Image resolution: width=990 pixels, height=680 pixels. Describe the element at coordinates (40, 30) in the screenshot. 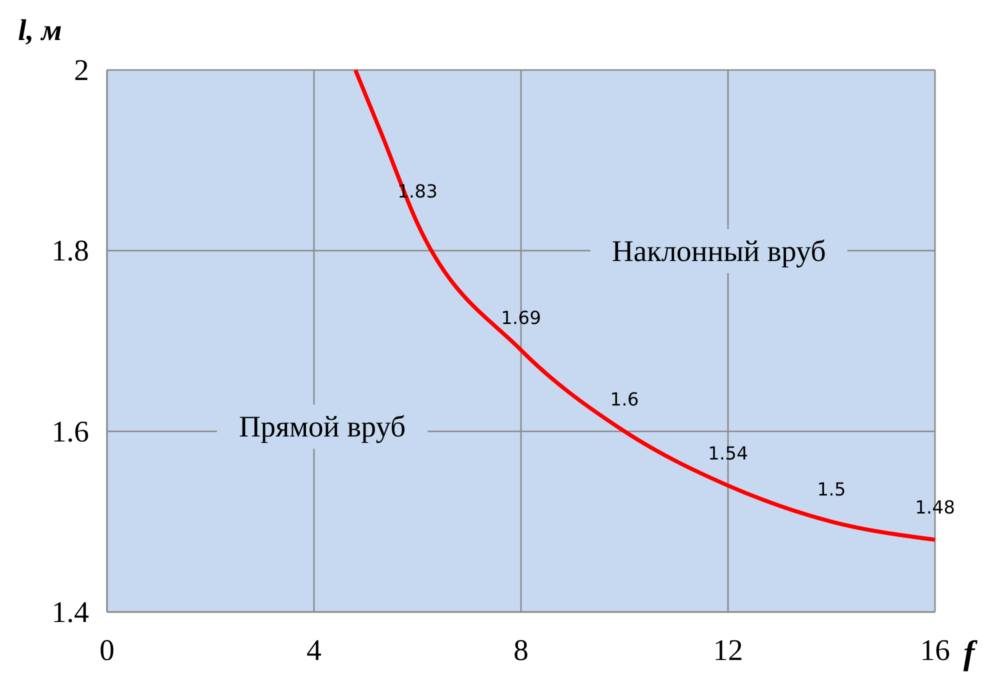

I see `y-axis-title: l, м` at that location.